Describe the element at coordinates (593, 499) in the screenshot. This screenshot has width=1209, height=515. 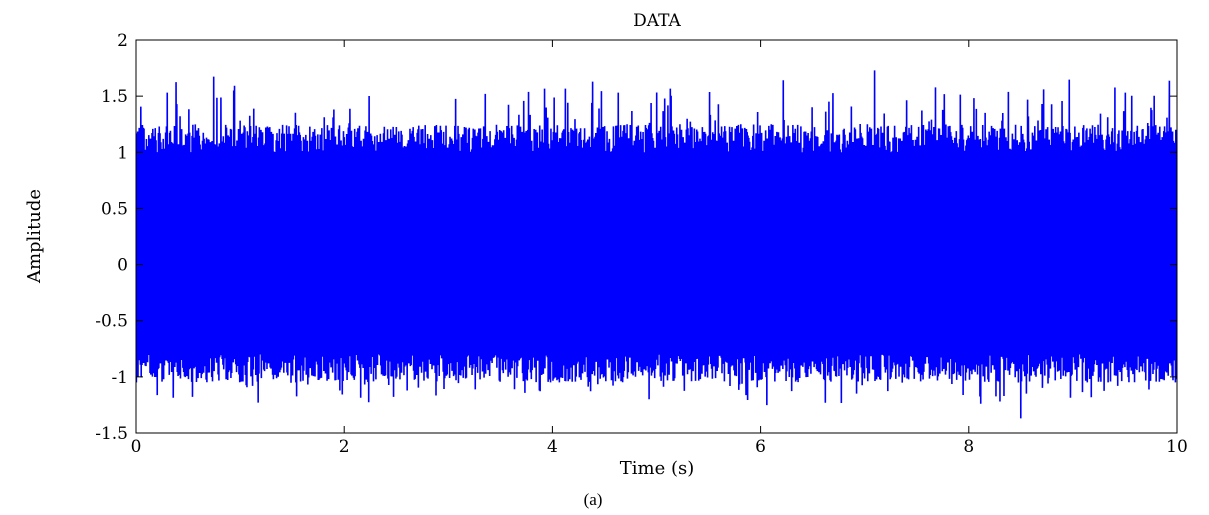
I see `figure-caption: (a)` at that location.